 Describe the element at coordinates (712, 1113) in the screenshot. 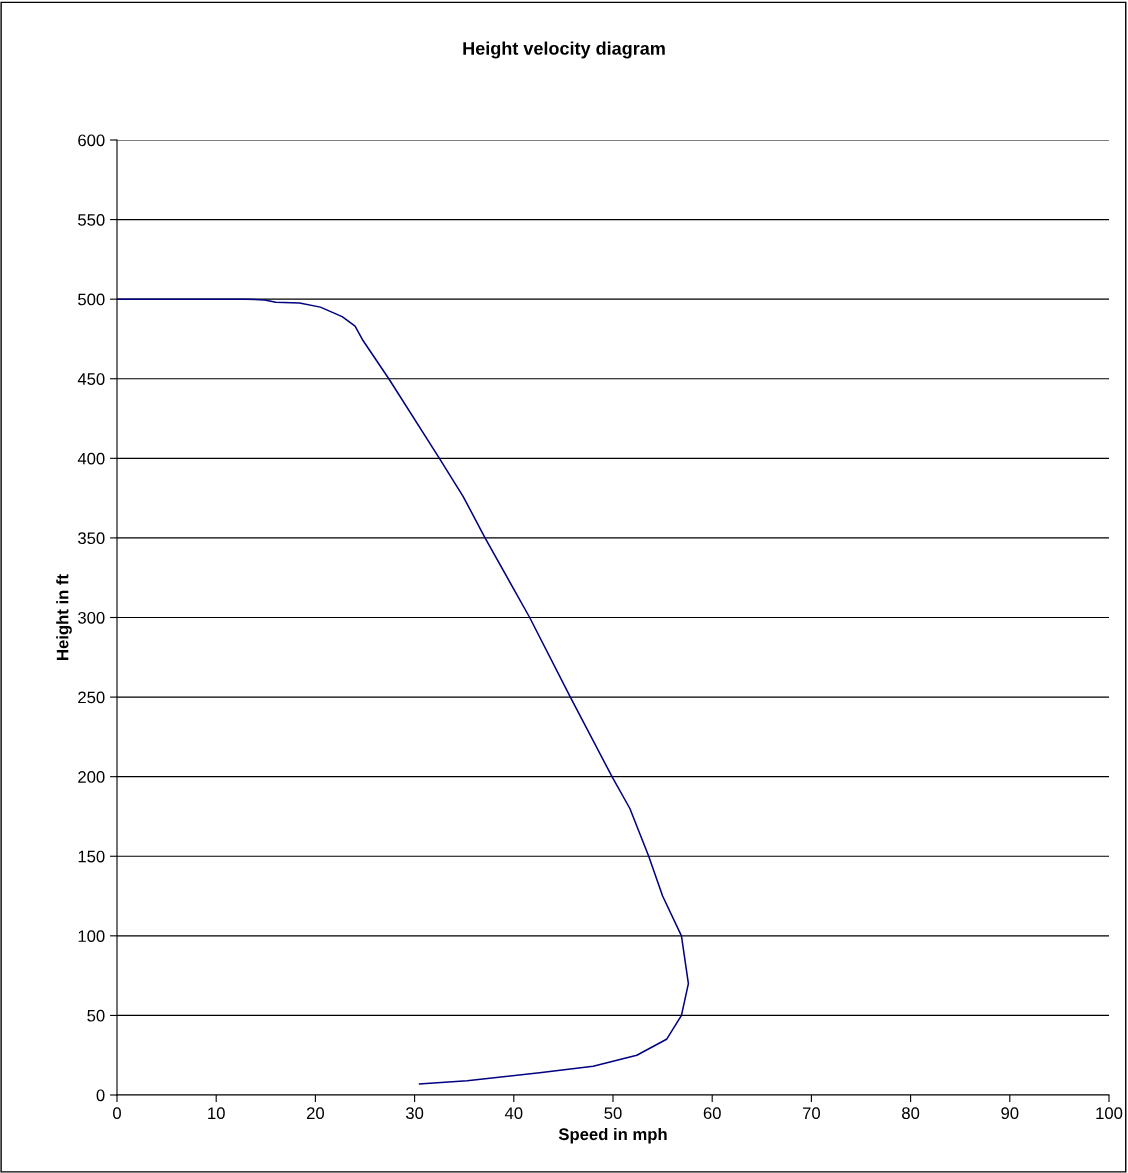

I see `x-tick-label: 60` at that location.